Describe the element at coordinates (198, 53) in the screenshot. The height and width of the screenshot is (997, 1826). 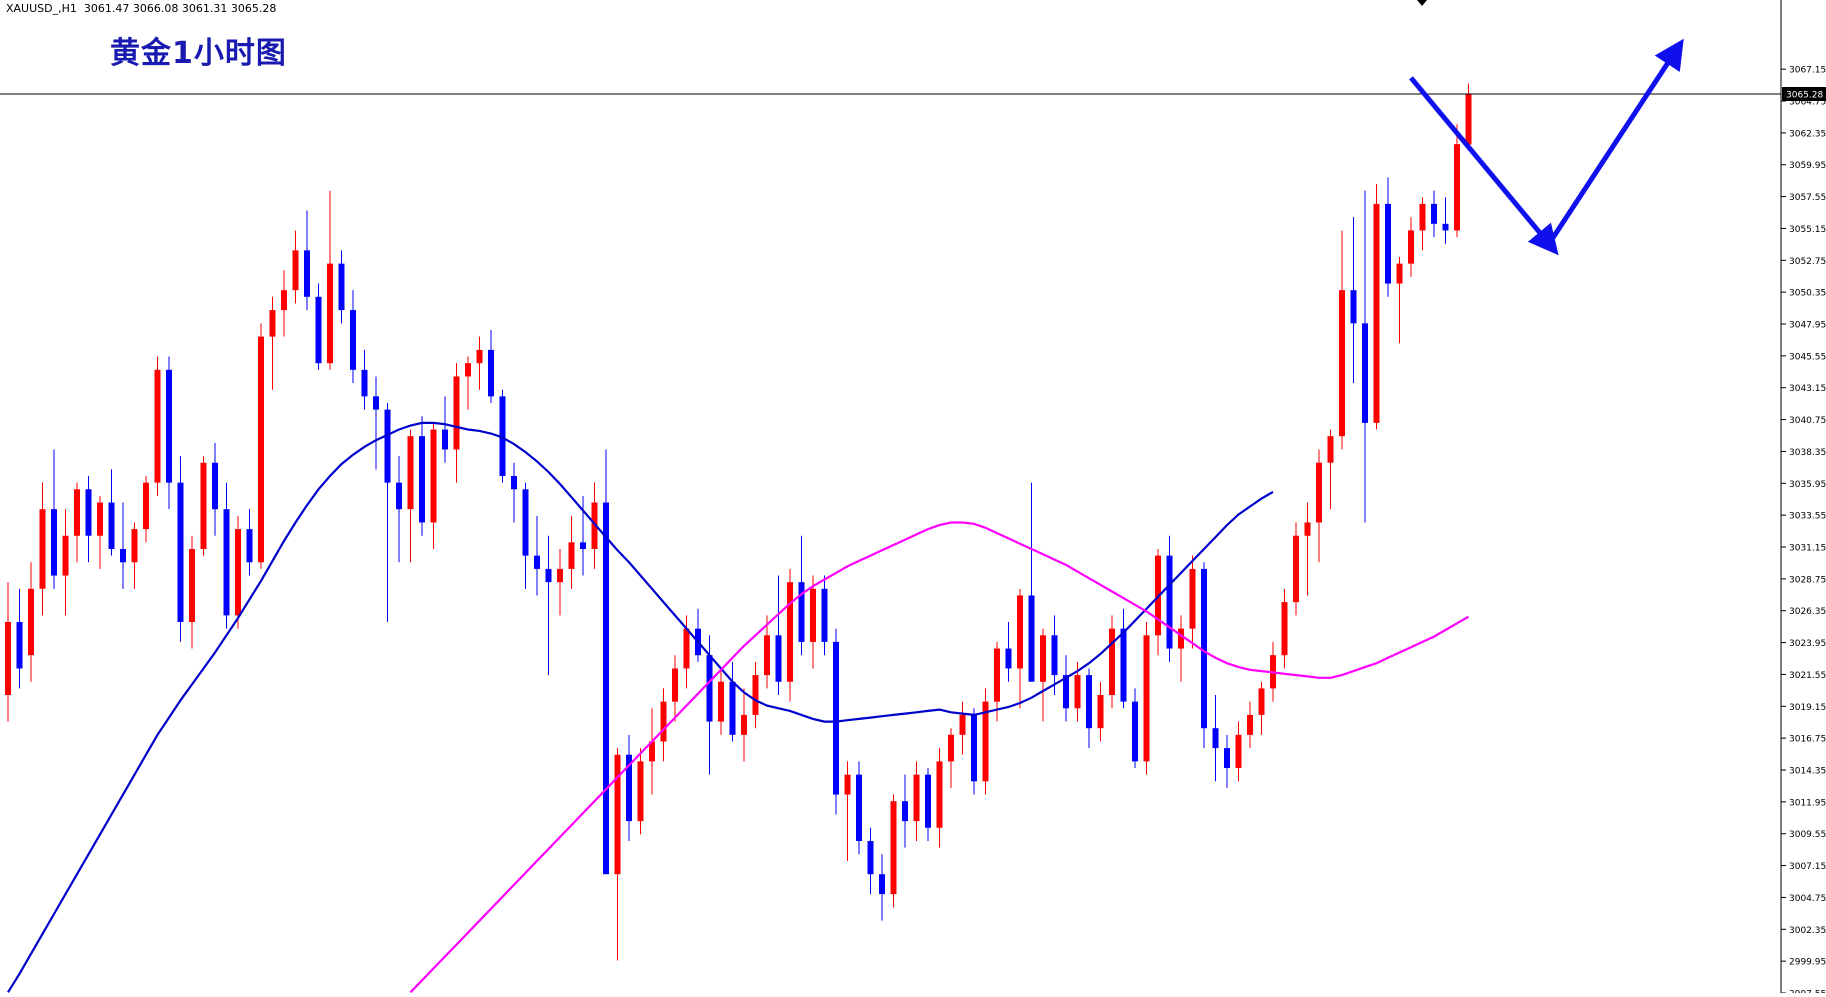
I see `chart-title: 黄金1小时图` at that location.